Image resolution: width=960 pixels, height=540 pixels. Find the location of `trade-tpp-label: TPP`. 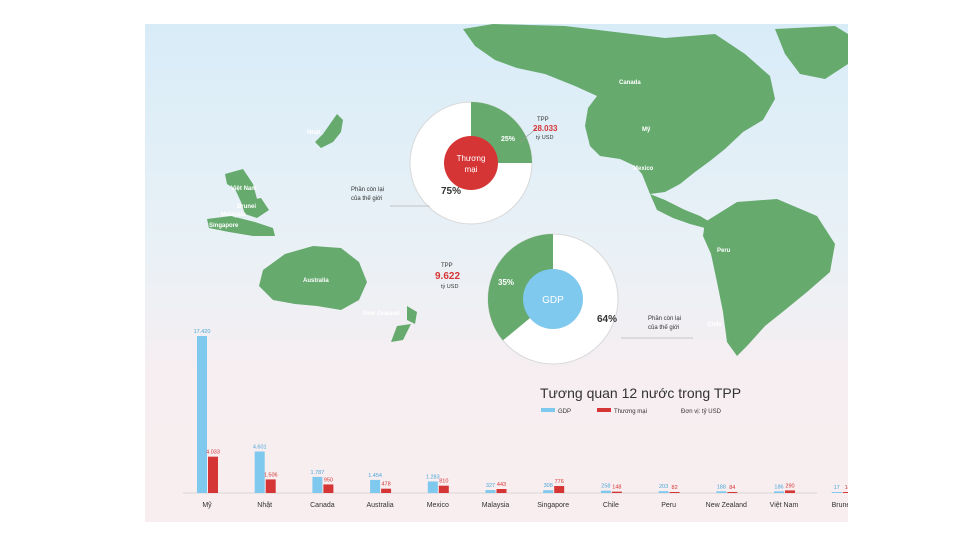

trade-tpp-label: TPP is located at coordinates (543, 120).